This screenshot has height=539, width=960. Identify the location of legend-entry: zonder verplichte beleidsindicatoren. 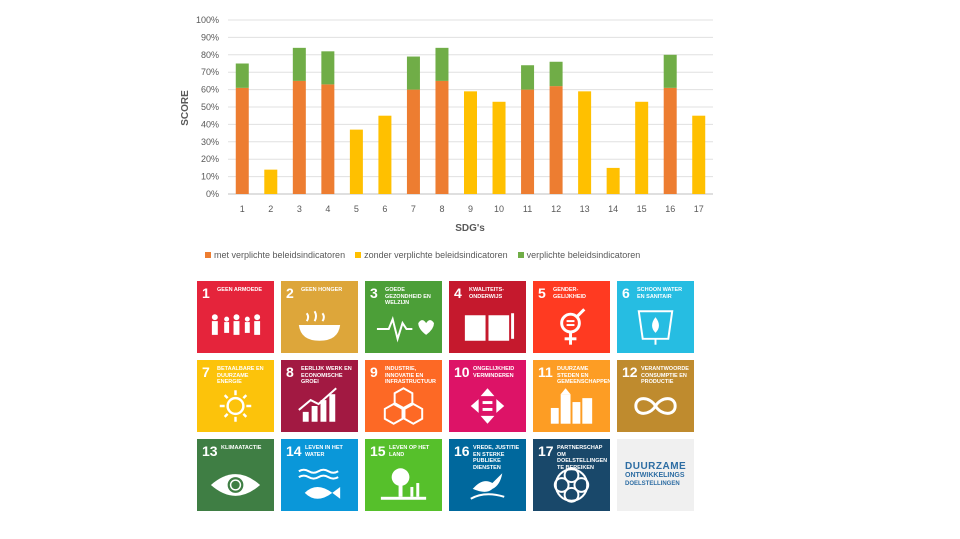
(431, 255).